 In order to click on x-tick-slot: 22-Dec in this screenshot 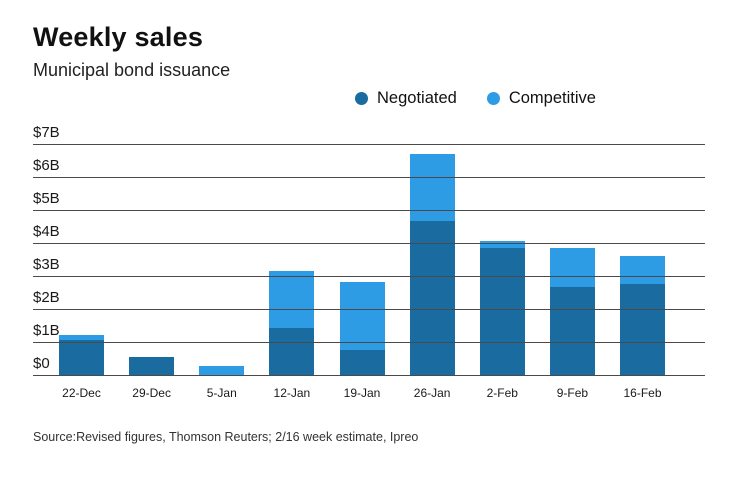, I will do `click(81, 393)`.